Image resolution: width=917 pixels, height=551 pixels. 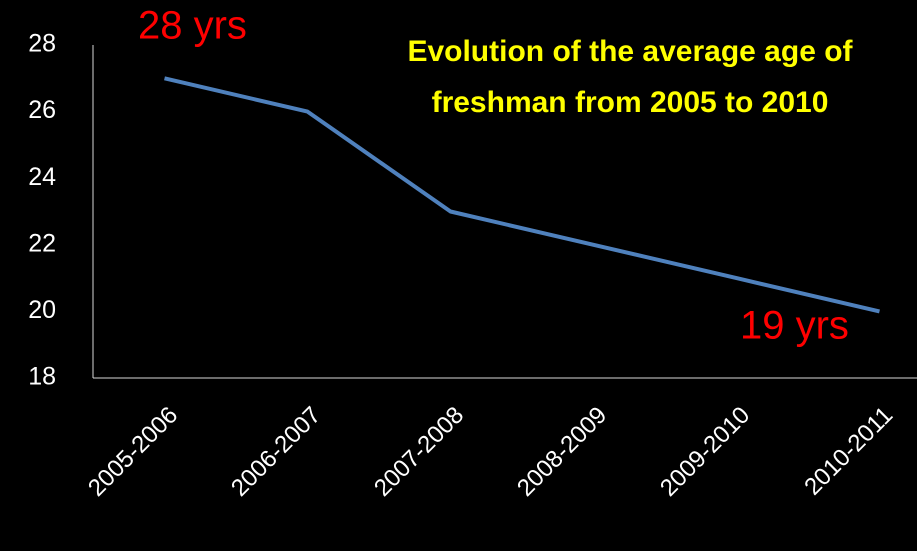 I want to click on annotation: 19 yrs, so click(x=794, y=326).